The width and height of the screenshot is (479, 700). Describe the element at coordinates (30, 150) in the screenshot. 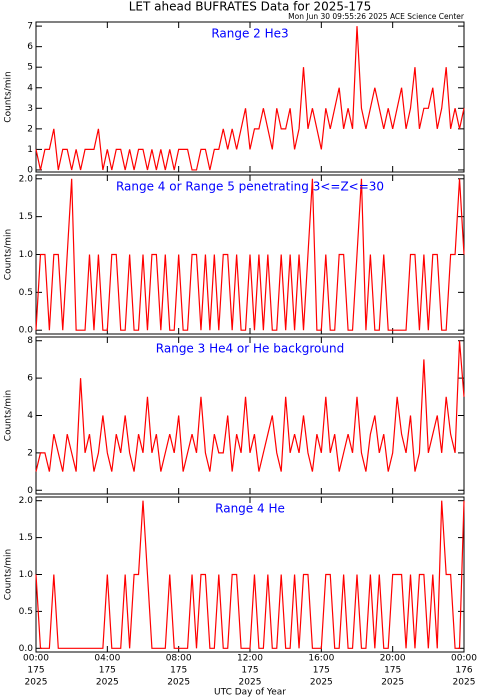

I see `y-tick-label: 1` at that location.